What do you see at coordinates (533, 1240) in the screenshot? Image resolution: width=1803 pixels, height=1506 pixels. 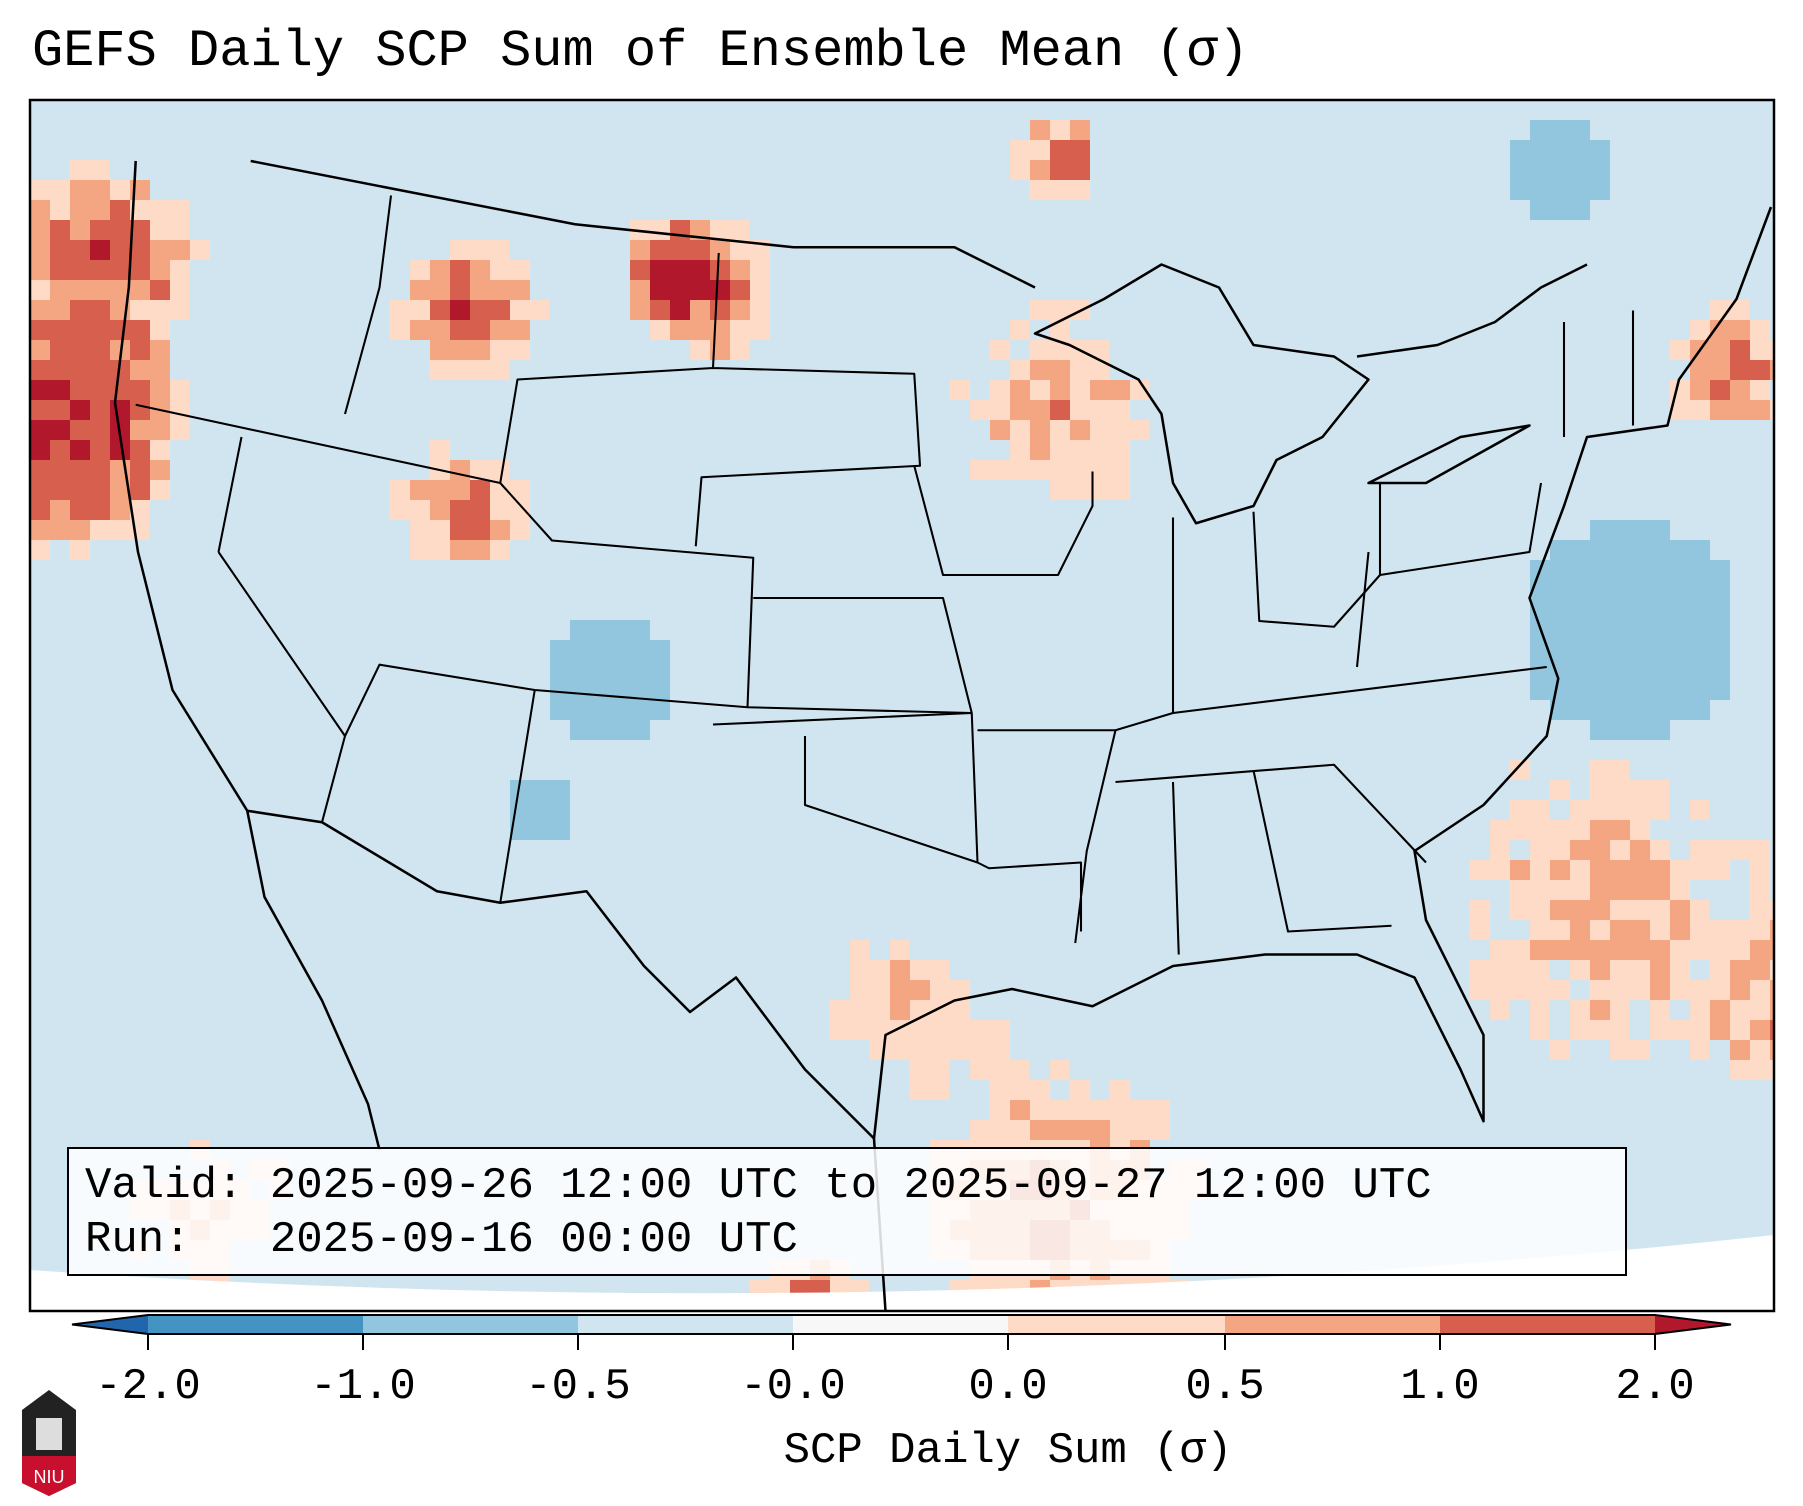 I see `run-value: 2025-09-16 00:00 UTC` at bounding box center [533, 1240].